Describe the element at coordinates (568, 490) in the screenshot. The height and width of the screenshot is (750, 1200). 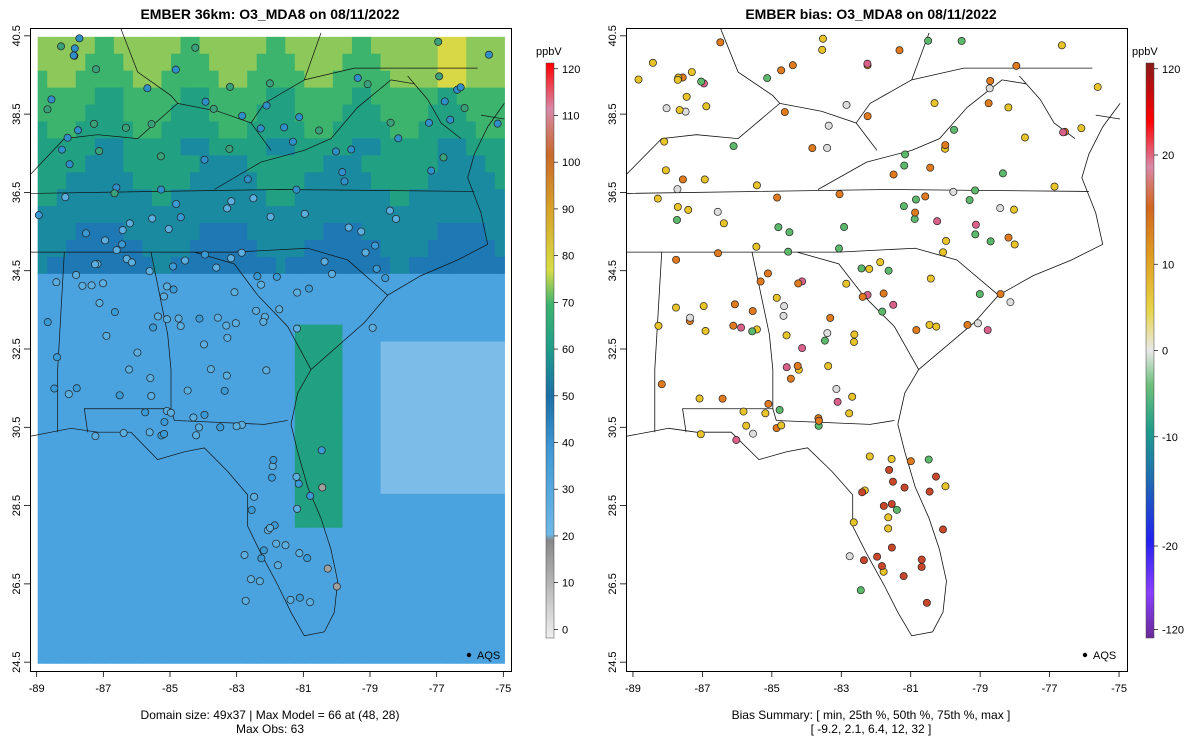
I see `colorbar-tick-label: 30` at that location.